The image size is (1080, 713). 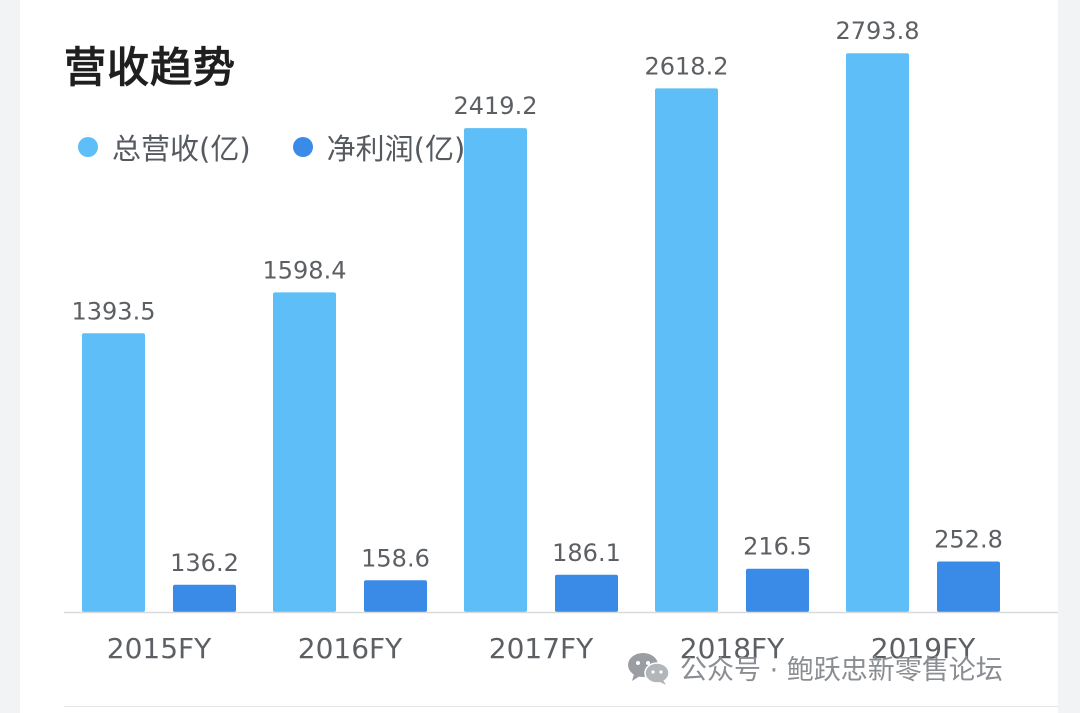 What do you see at coordinates (150, 67) in the screenshot?
I see `chart-title: 营收趋势` at bounding box center [150, 67].